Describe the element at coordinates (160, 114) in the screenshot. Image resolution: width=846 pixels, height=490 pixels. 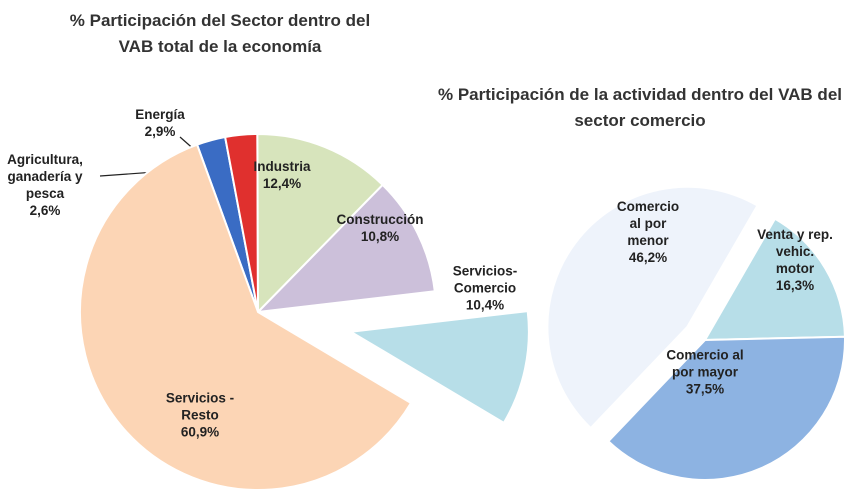
I see `slice-category: Energía` at that location.